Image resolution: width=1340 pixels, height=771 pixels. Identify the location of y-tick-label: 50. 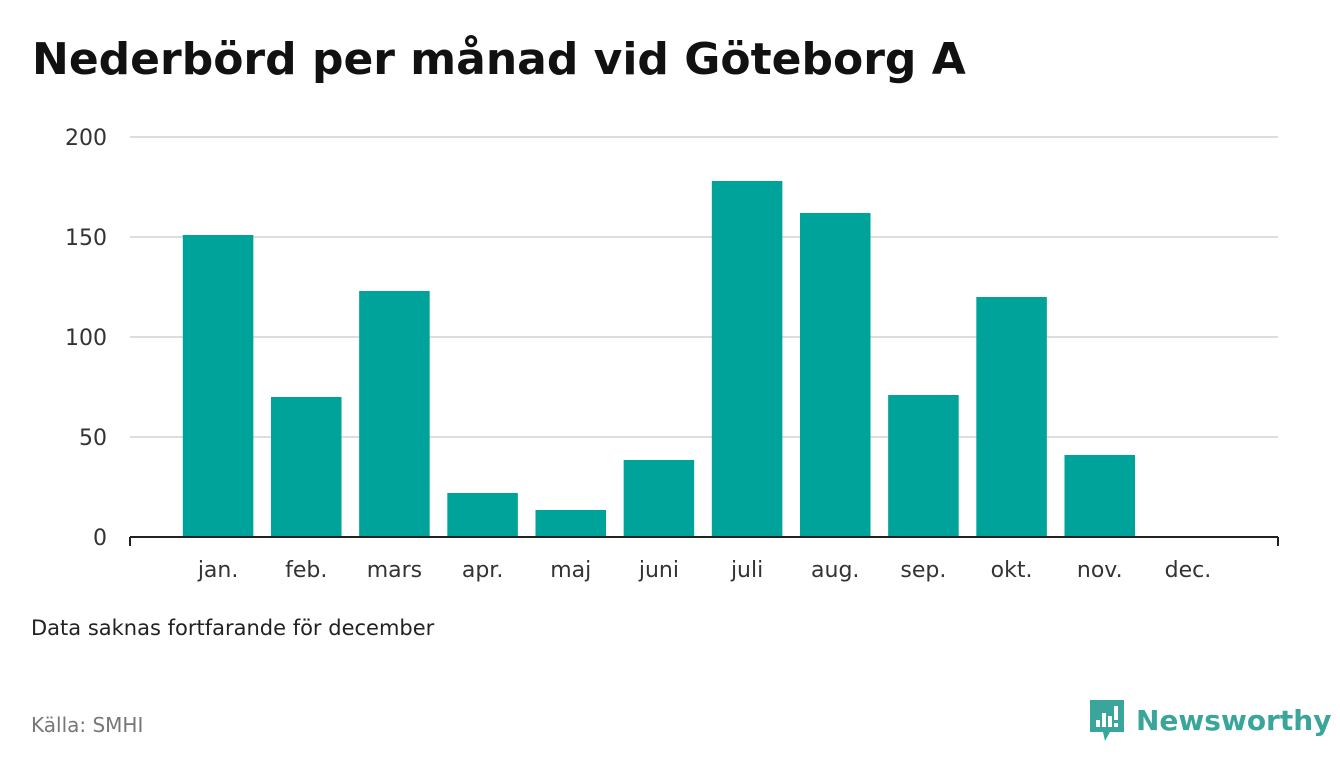
(93, 438).